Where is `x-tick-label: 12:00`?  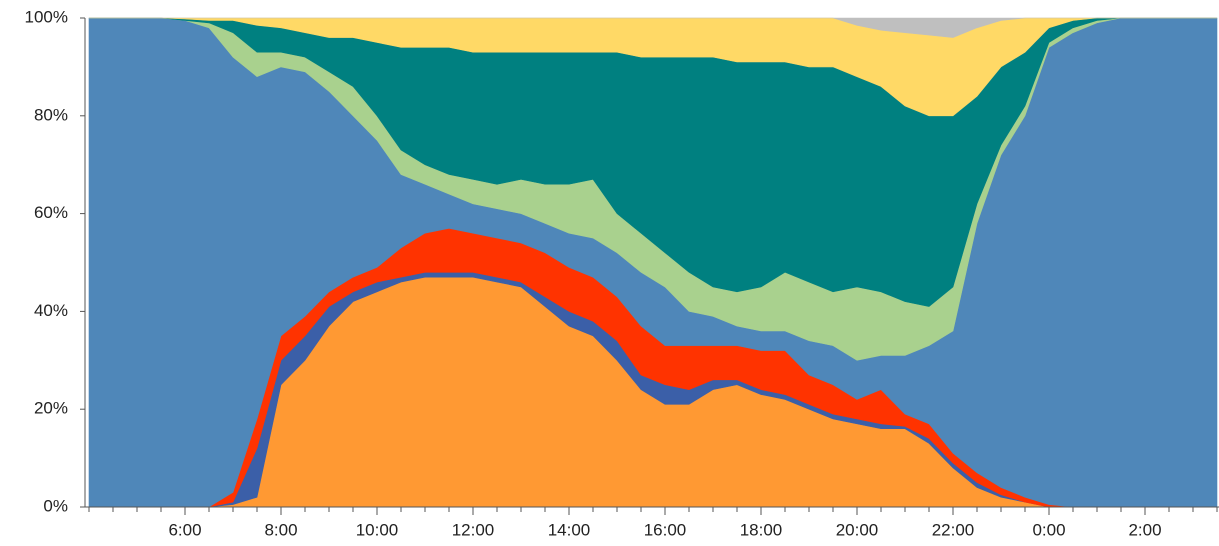
x-tick-label: 12:00 is located at coordinates (473, 529).